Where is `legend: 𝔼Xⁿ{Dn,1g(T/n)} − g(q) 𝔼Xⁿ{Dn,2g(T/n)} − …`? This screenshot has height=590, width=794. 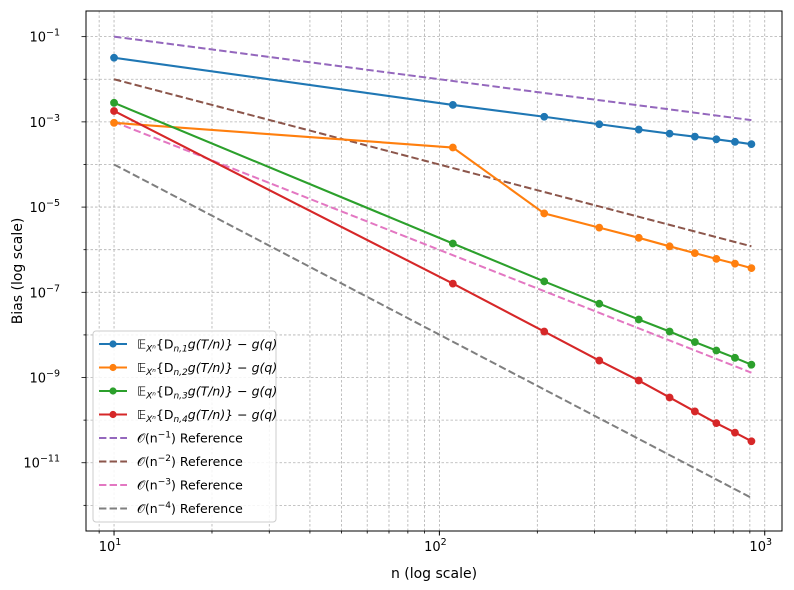
legend: 𝔼Xⁿ{Dn,1g(T/n)} − g(q) 𝔼Xⁿ{Dn,2g(T/n)} − … is located at coordinates (184, 426).